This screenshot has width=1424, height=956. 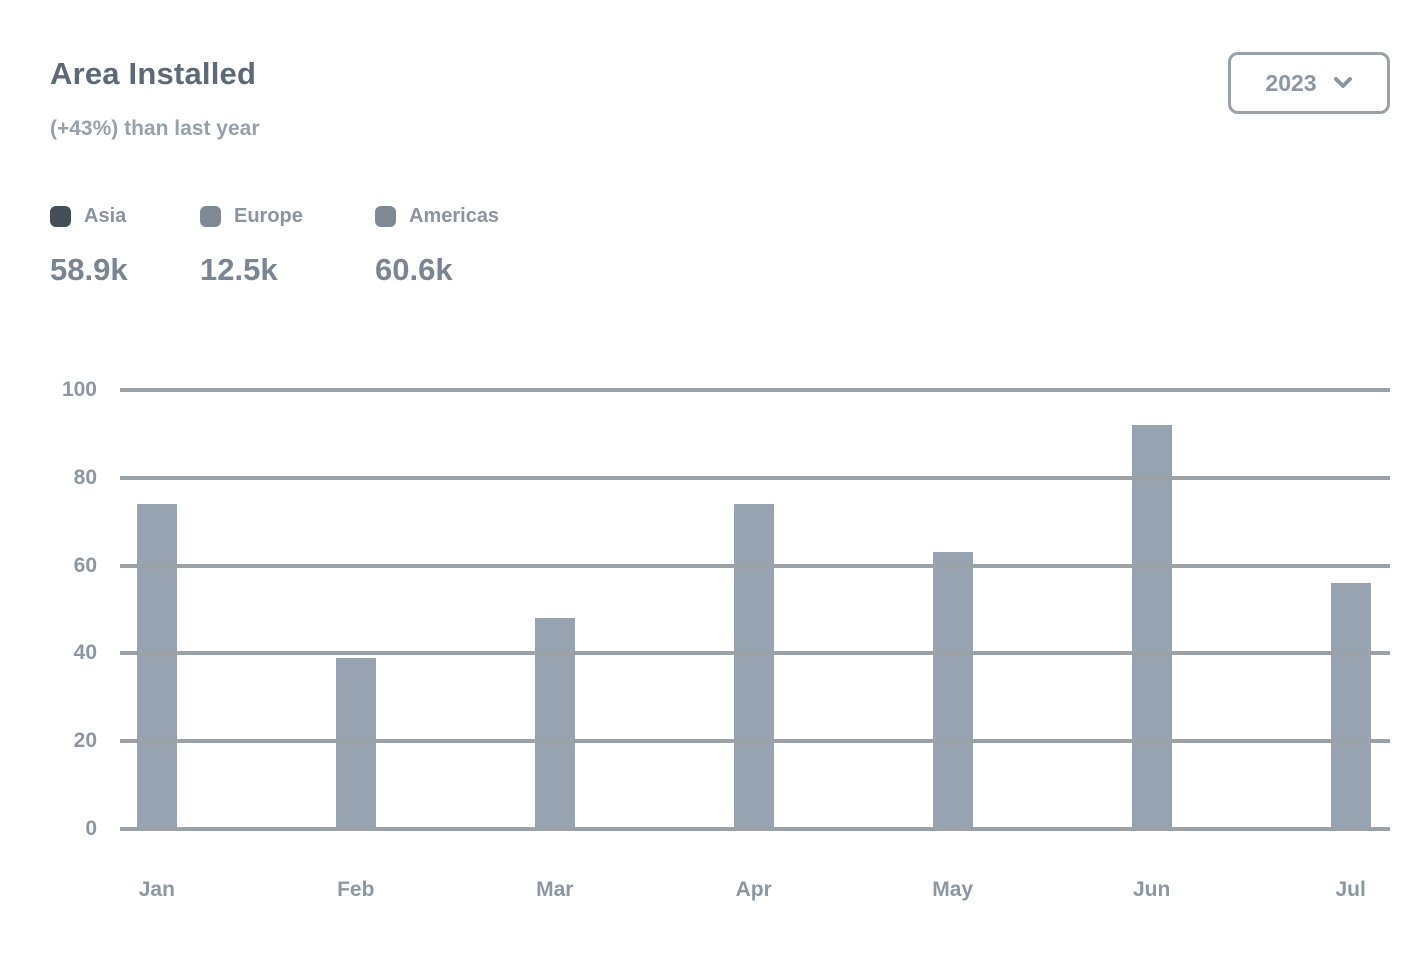 I want to click on bar-jun, so click(x=1151, y=627).